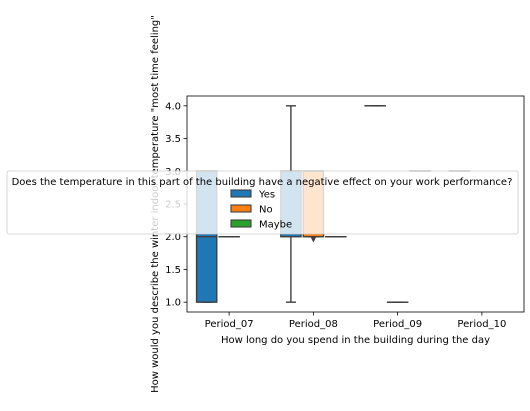 Image resolution: width=530 pixels, height=411 pixels. I want to click on x-tick-label: Period_09, so click(397, 324).